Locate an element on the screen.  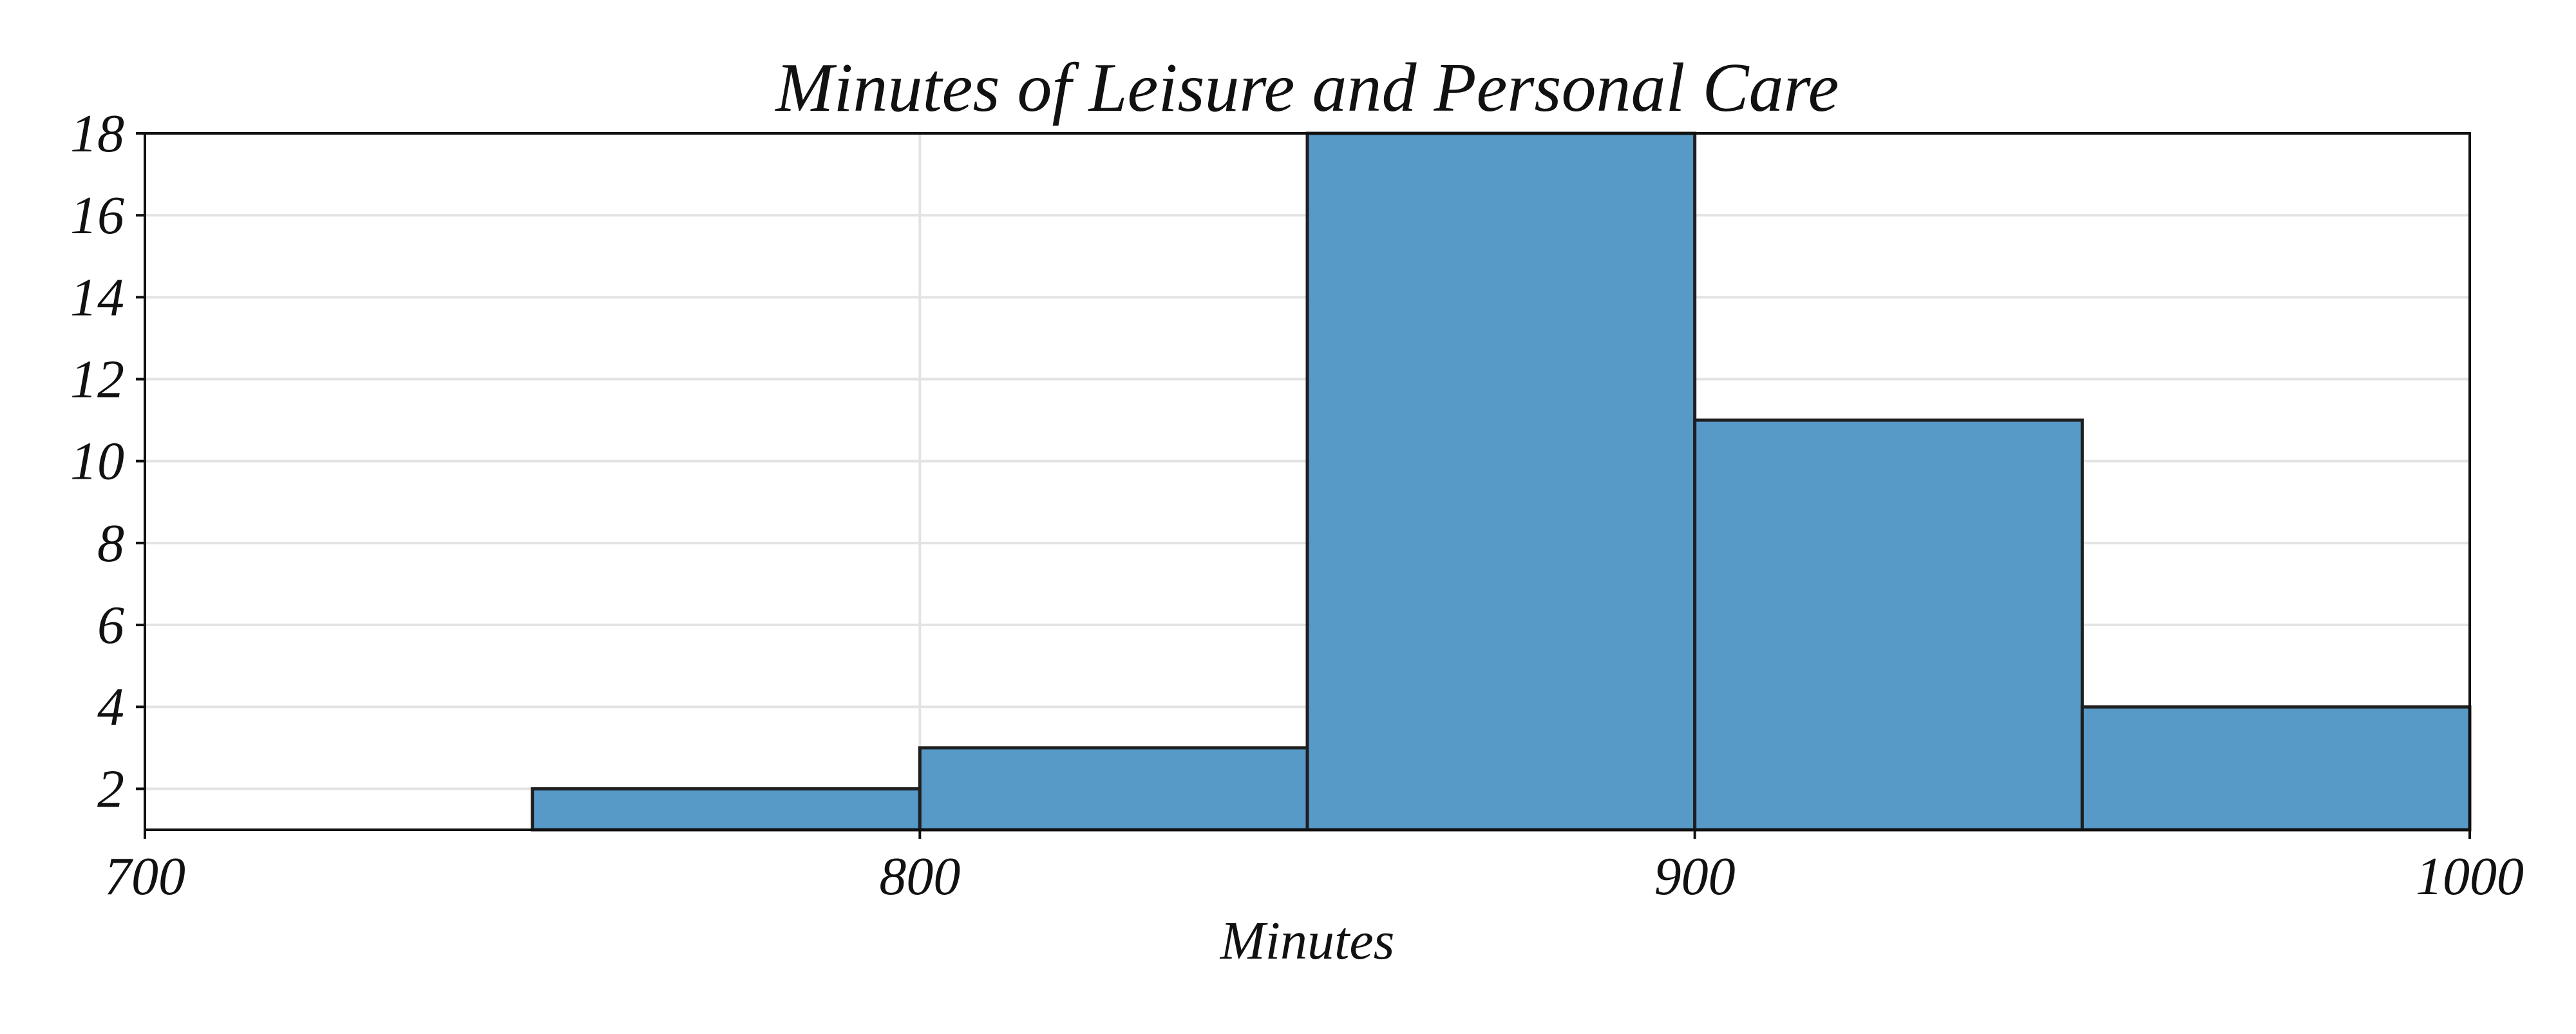
x-tick-label: 900 is located at coordinates (1695, 876).